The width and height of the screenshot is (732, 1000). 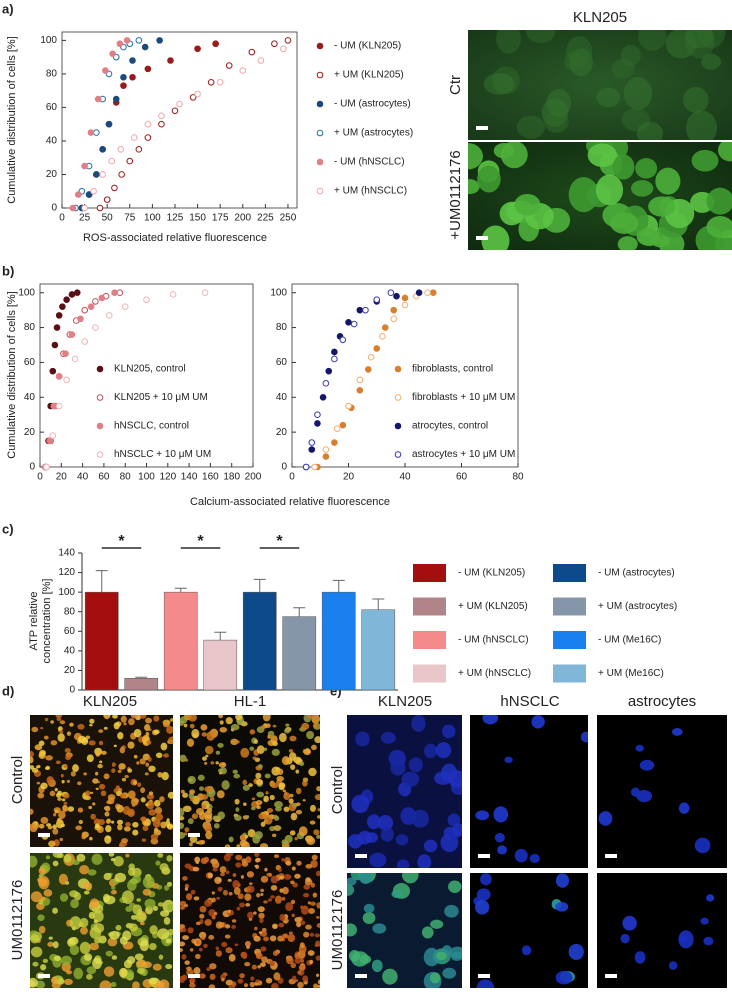 I want to click on column-label: astrocytes, so click(x=662, y=701).